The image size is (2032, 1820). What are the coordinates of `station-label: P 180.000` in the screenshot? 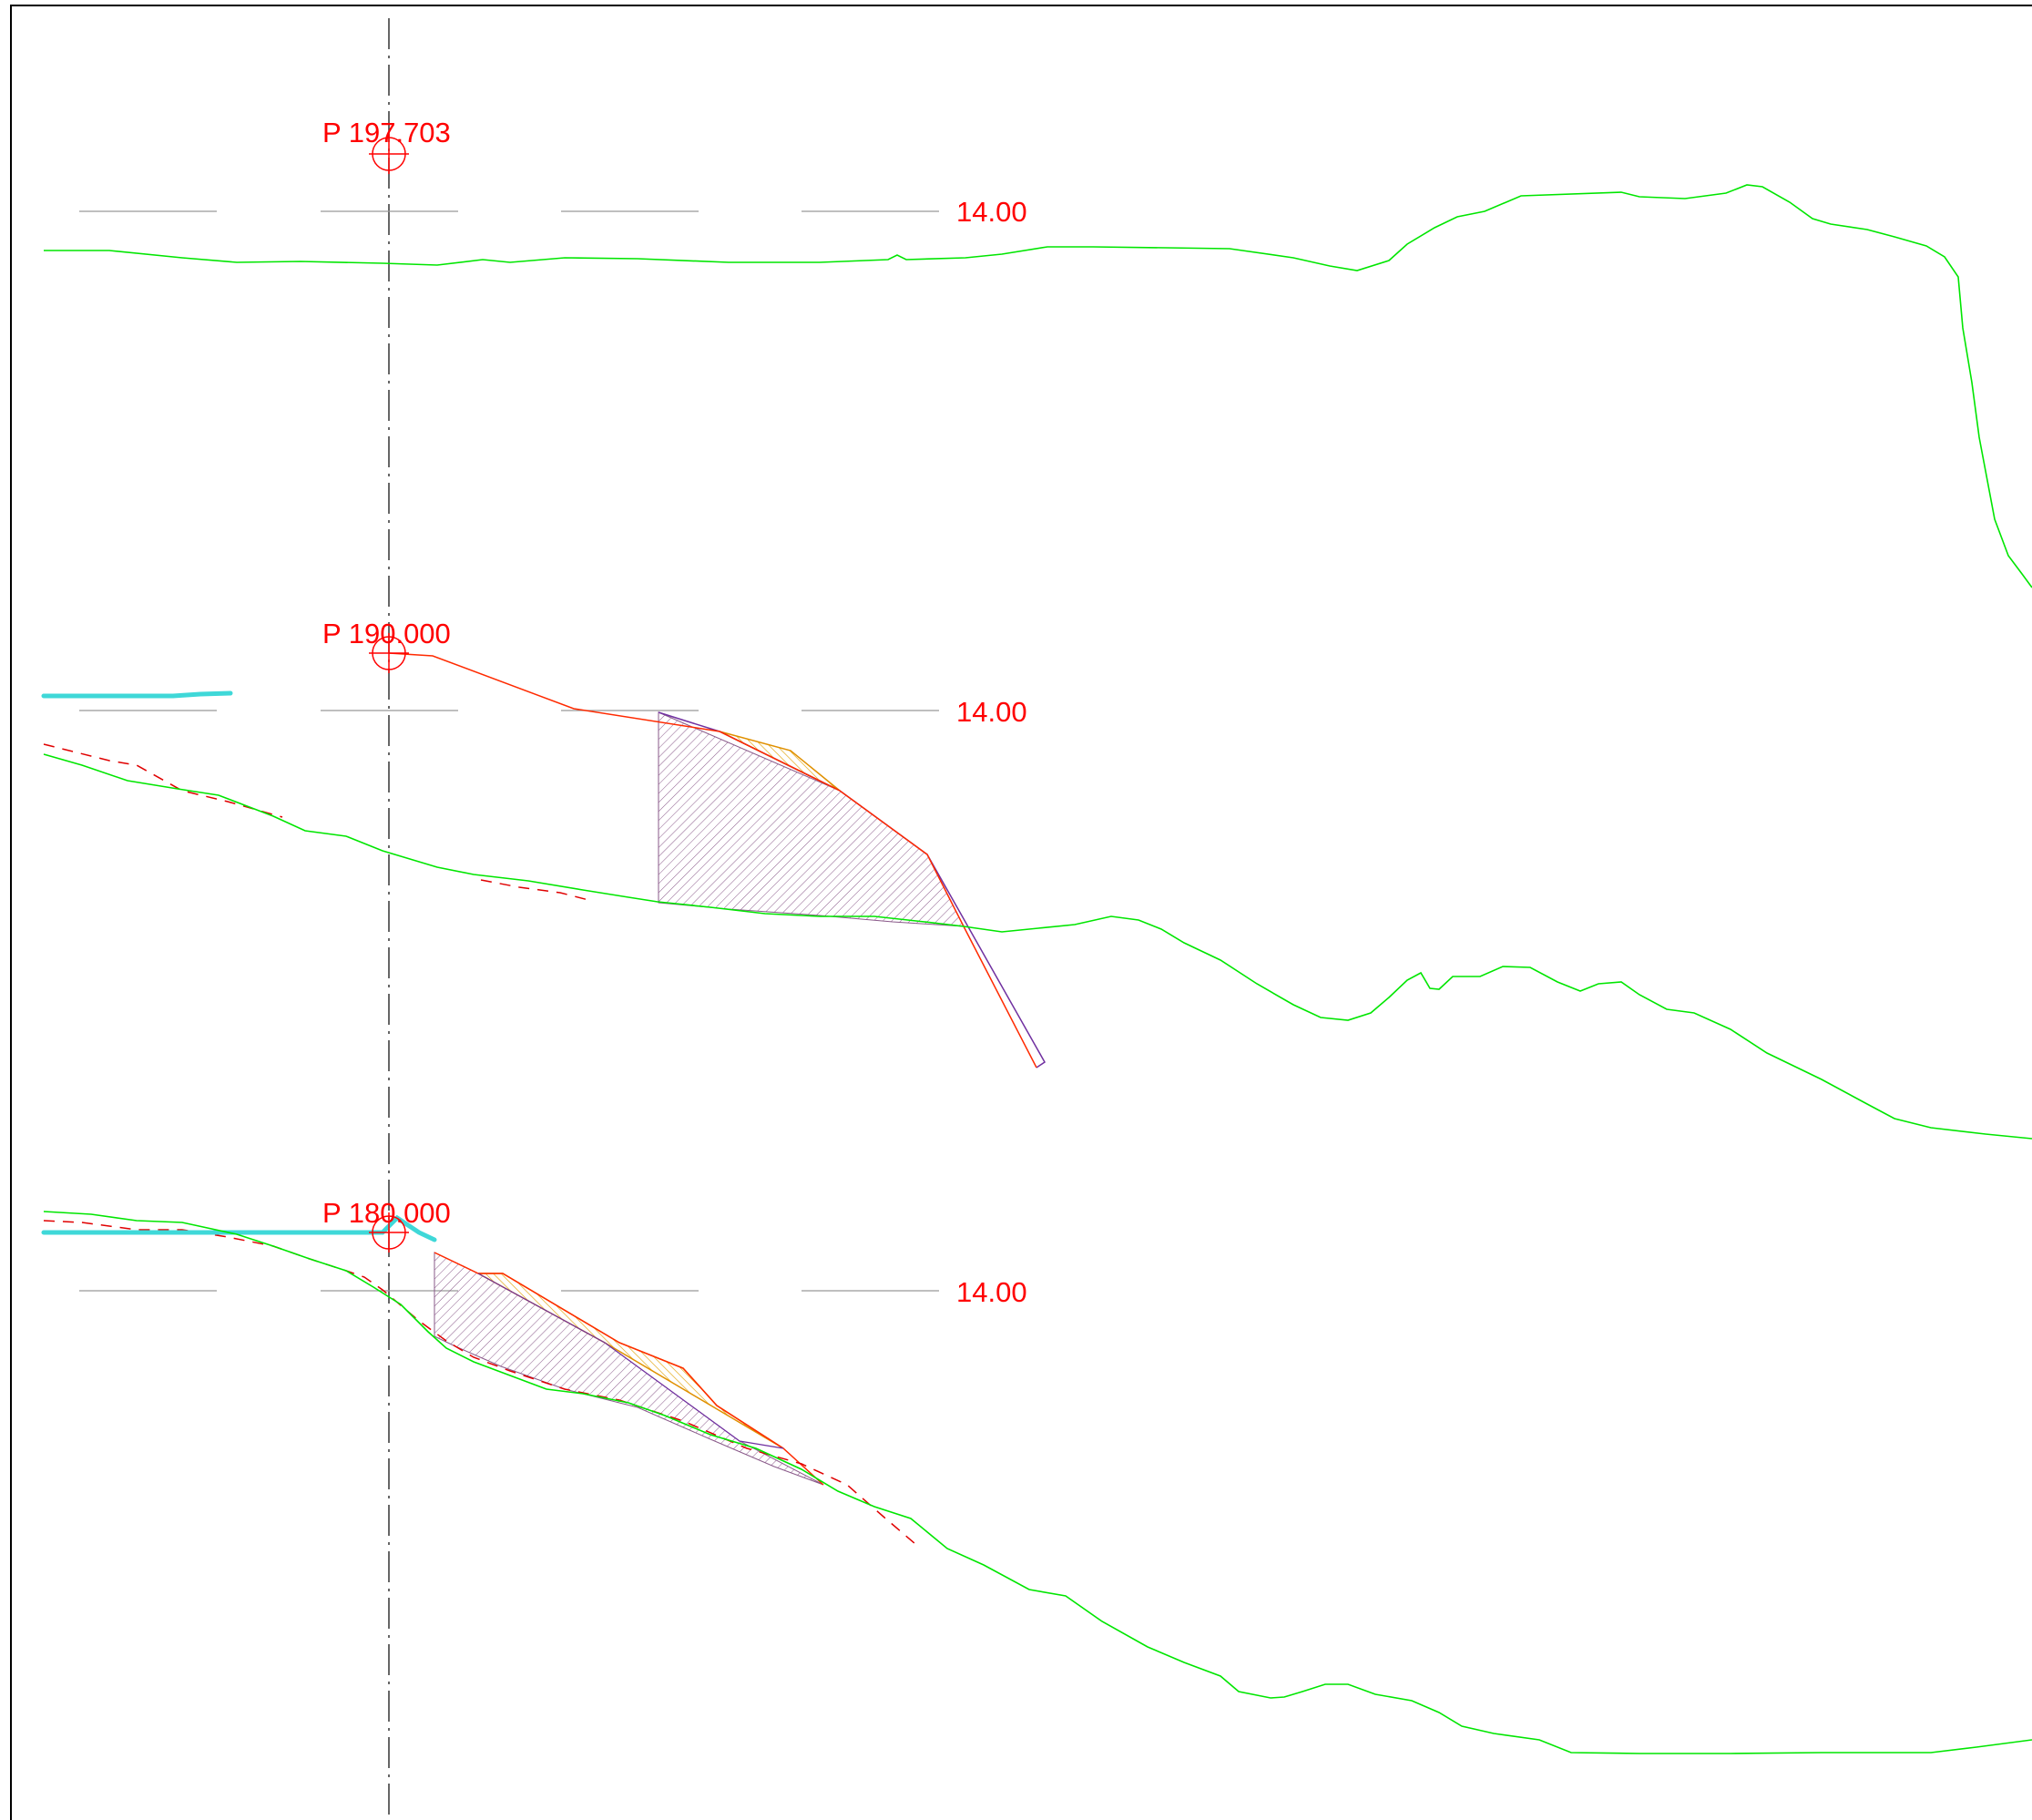 It's located at (386, 1213).